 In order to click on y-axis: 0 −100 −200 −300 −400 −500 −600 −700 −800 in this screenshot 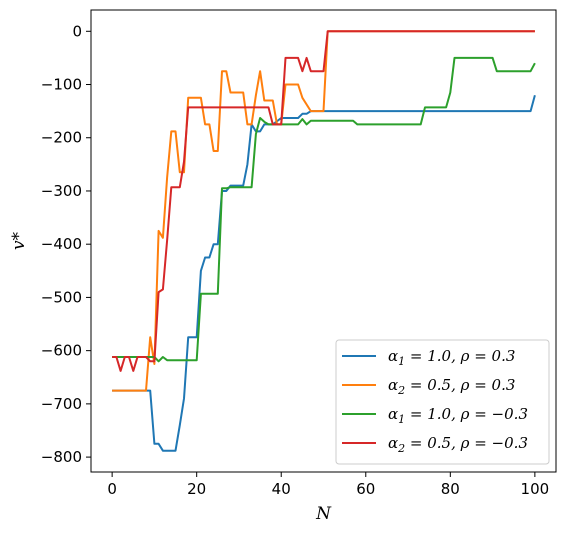, I will do `click(66, 244)`.